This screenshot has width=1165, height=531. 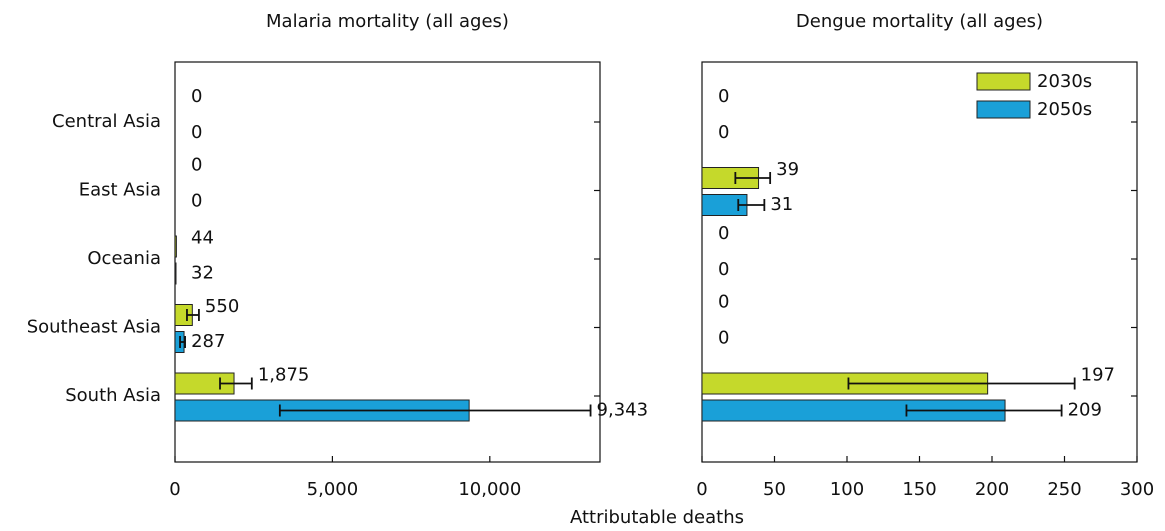 What do you see at coordinates (106, 121) in the screenshot?
I see `category-label: Central Asia` at bounding box center [106, 121].